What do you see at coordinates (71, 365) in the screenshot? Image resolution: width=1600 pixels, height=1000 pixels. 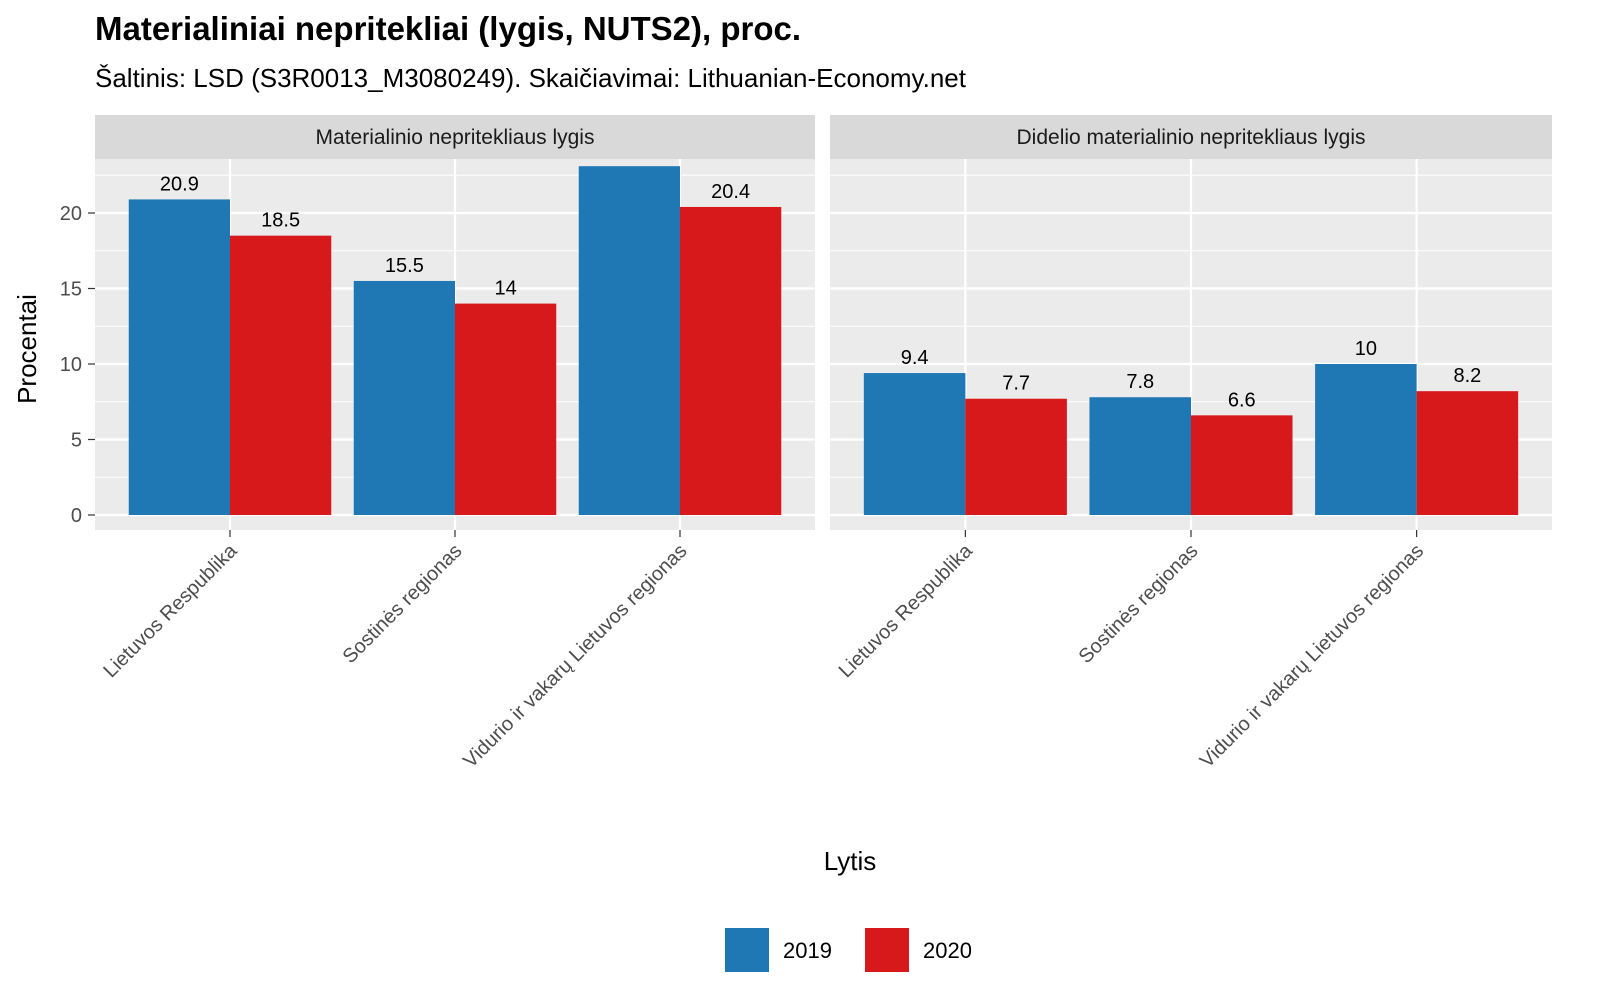 I see `y-tick-label: 10` at bounding box center [71, 365].